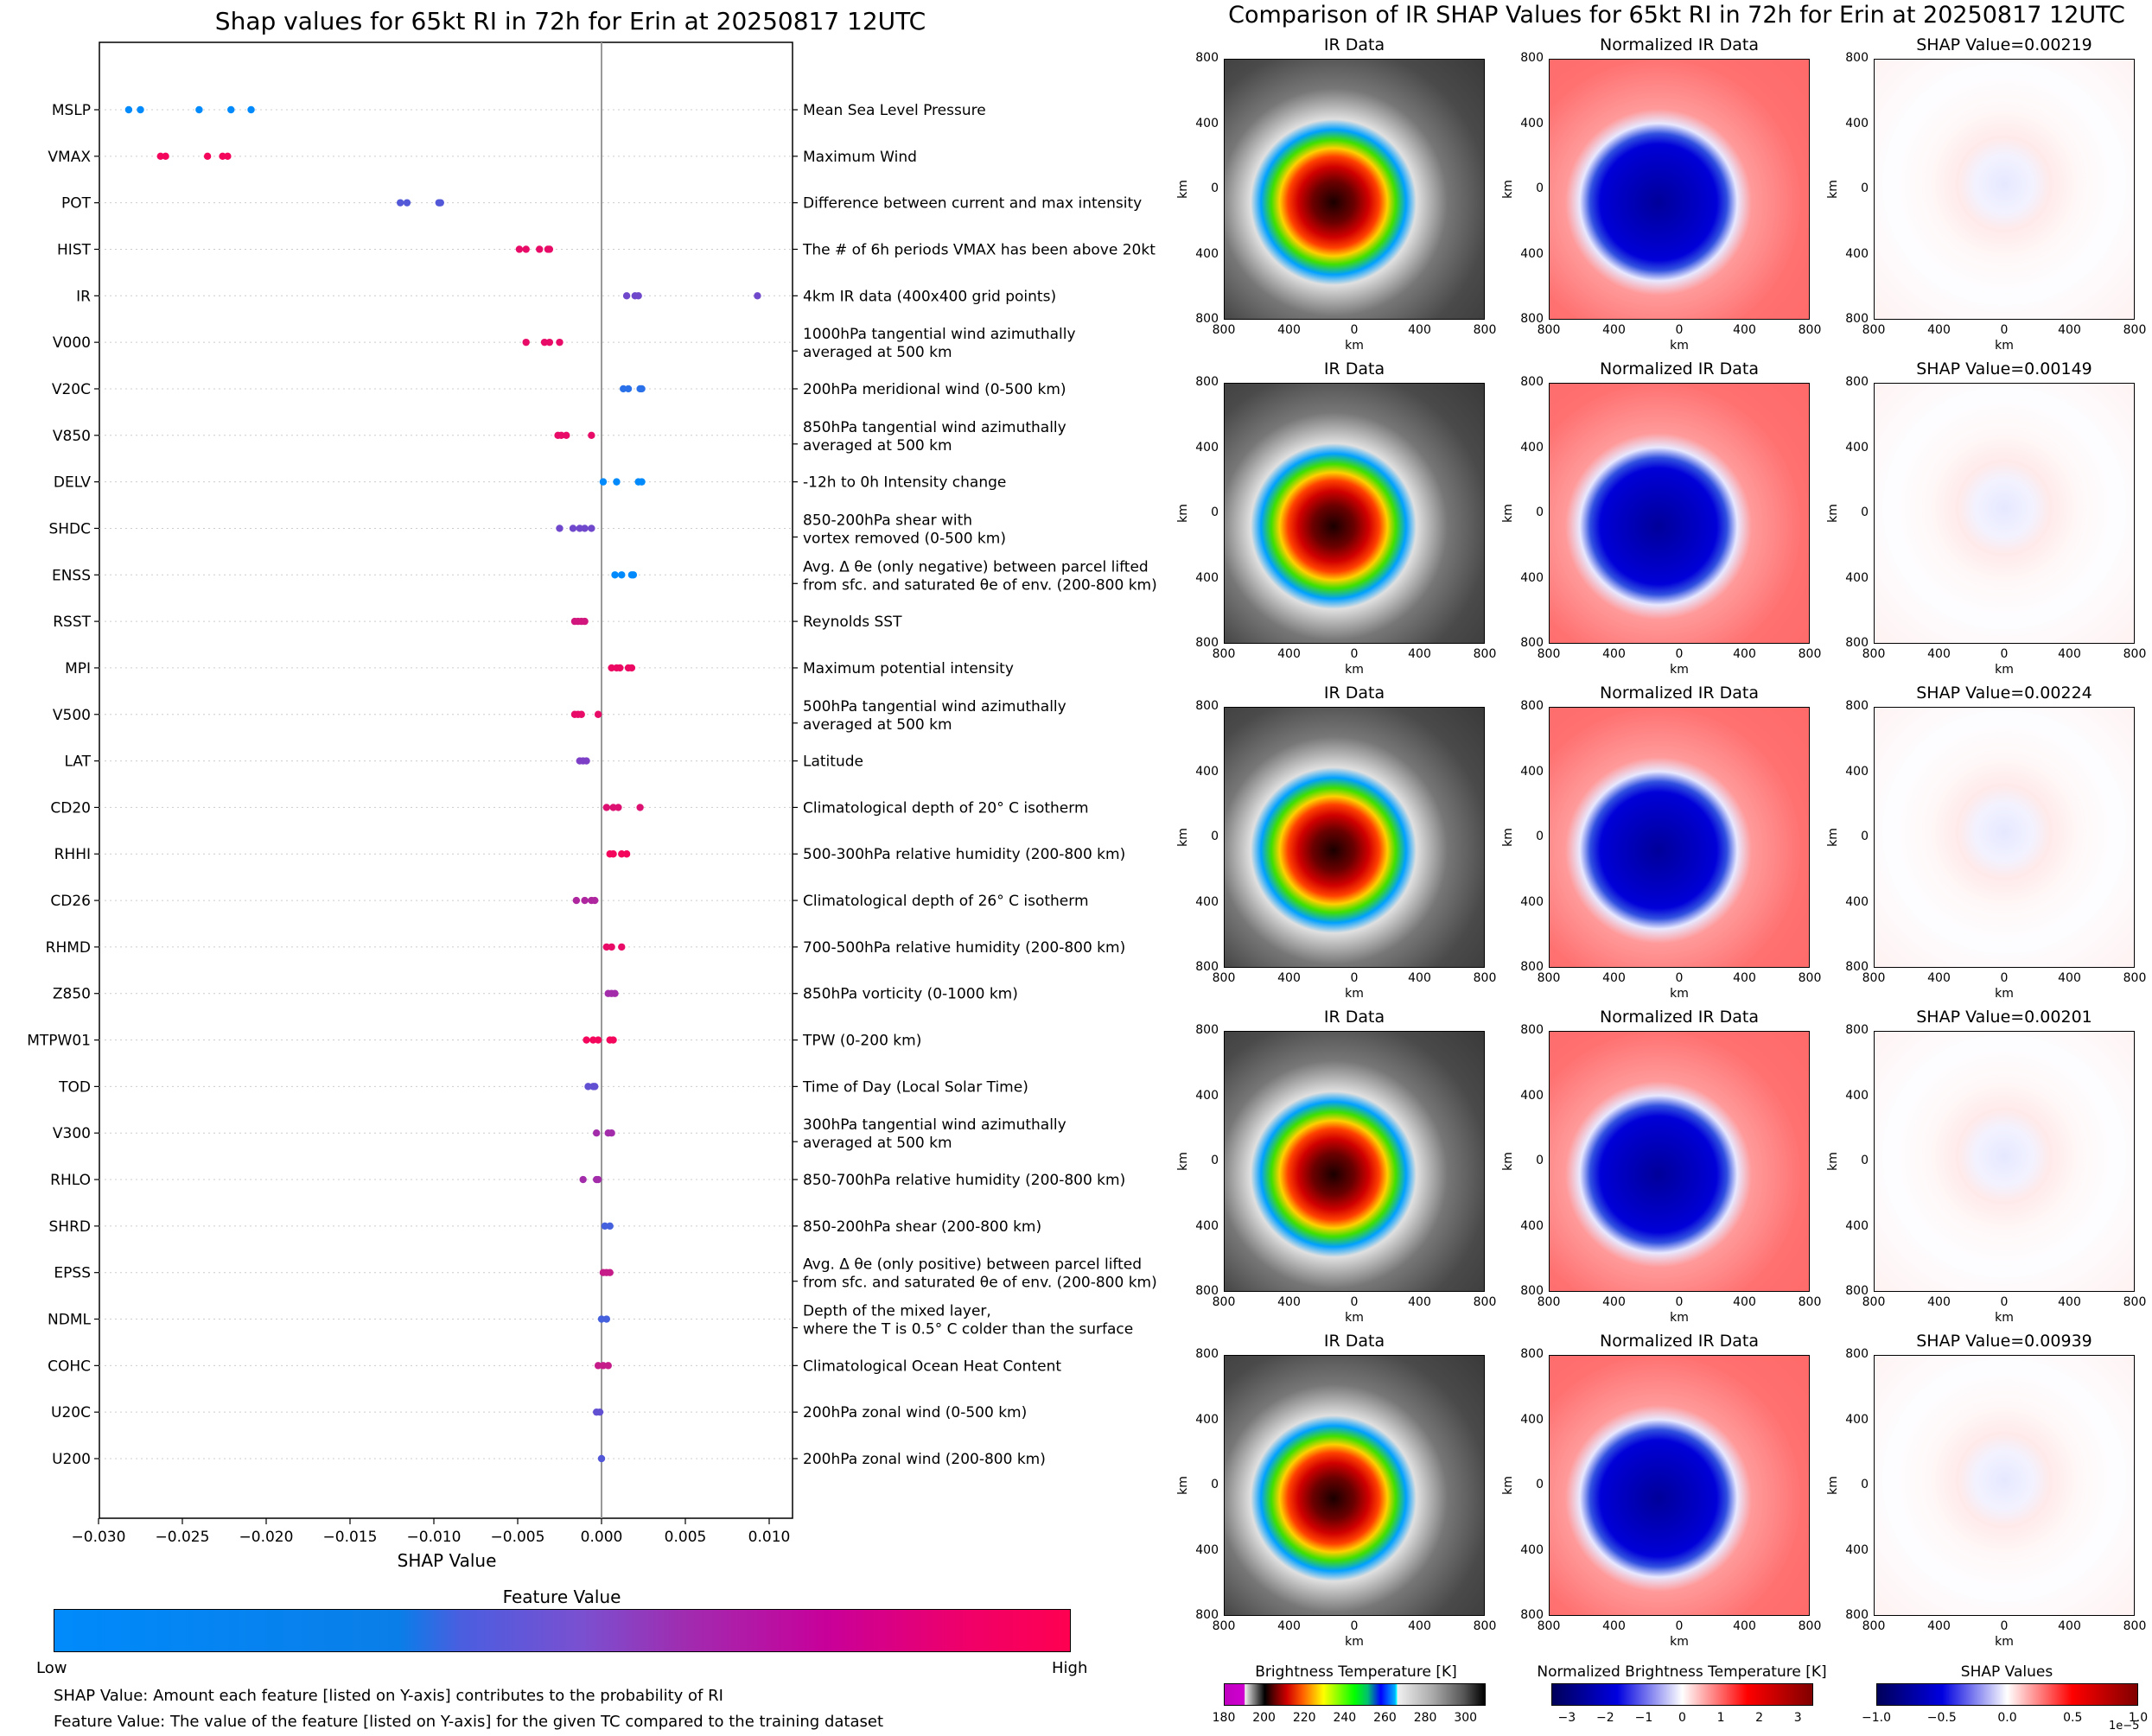 Image resolution: width=2152 pixels, height=1736 pixels. I want to click on feature-description: Latitude, so click(833, 762).